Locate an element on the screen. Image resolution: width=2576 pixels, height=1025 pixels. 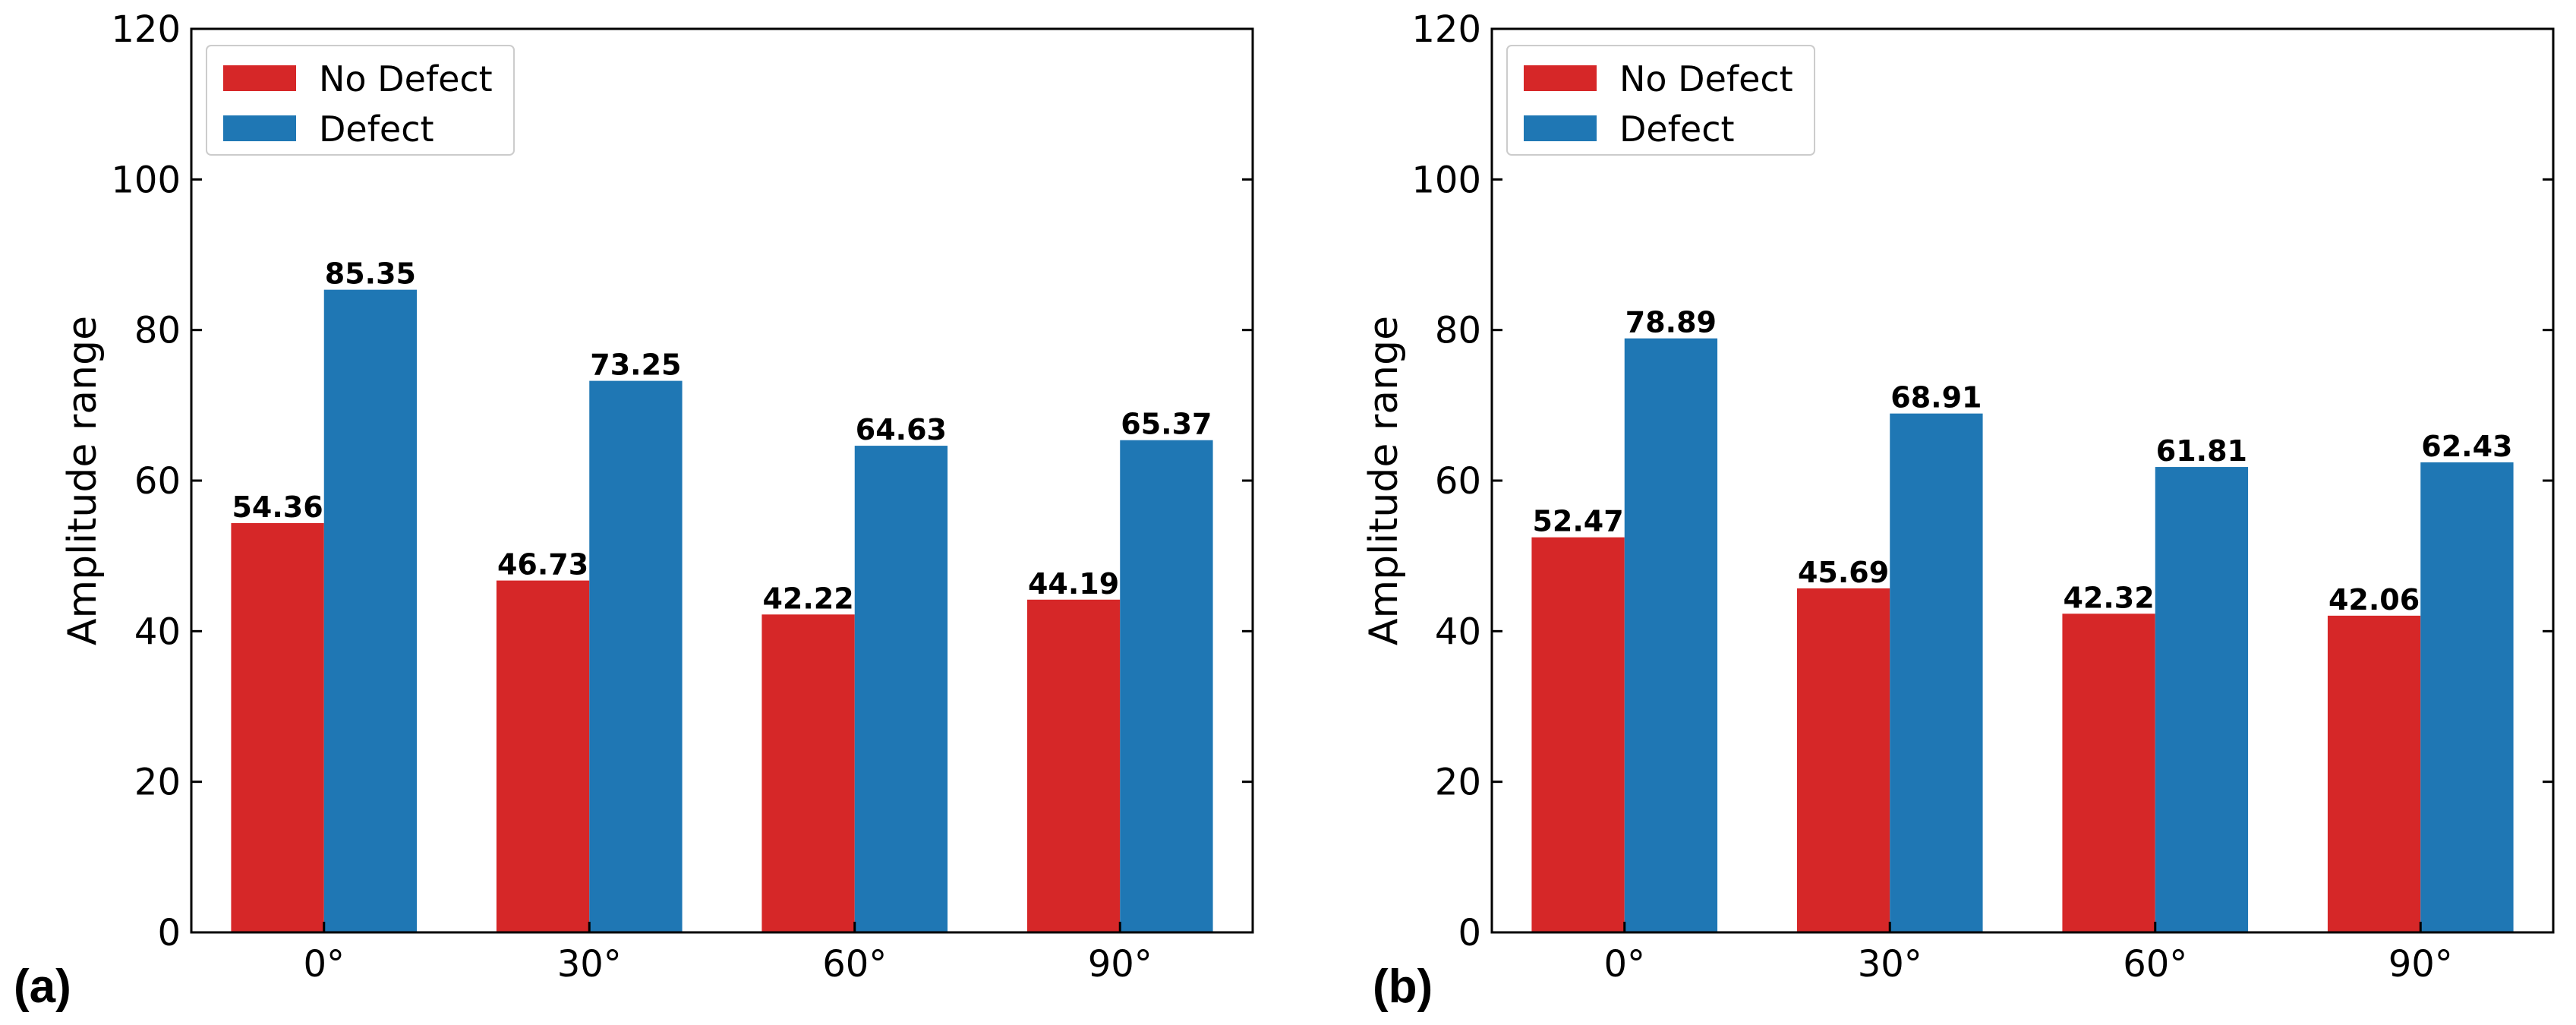
bar-value-label: 42.06 is located at coordinates (2374, 600).